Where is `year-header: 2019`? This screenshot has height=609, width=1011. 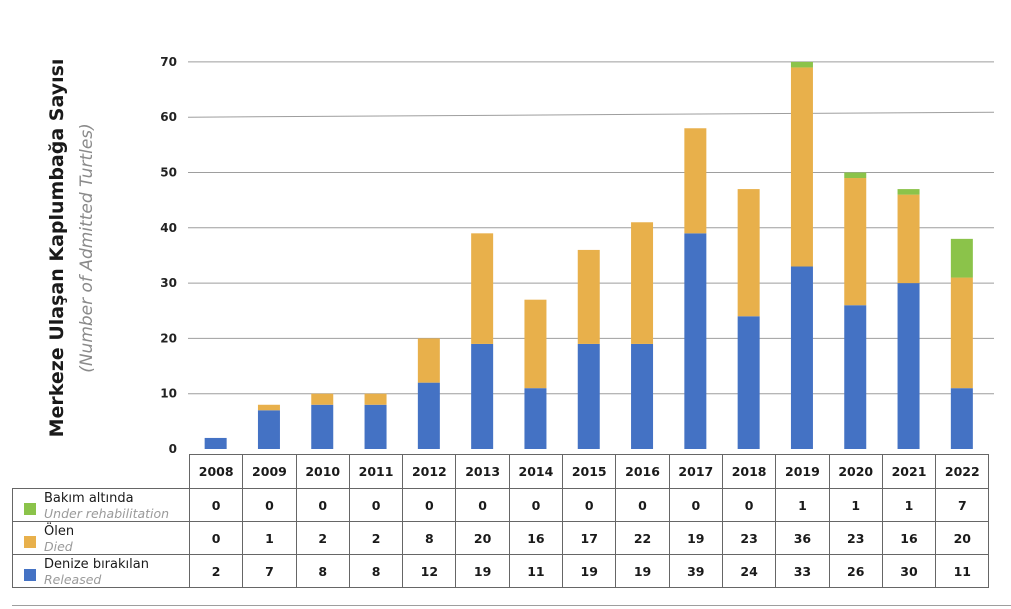
year-header: 2019 is located at coordinates (802, 471).